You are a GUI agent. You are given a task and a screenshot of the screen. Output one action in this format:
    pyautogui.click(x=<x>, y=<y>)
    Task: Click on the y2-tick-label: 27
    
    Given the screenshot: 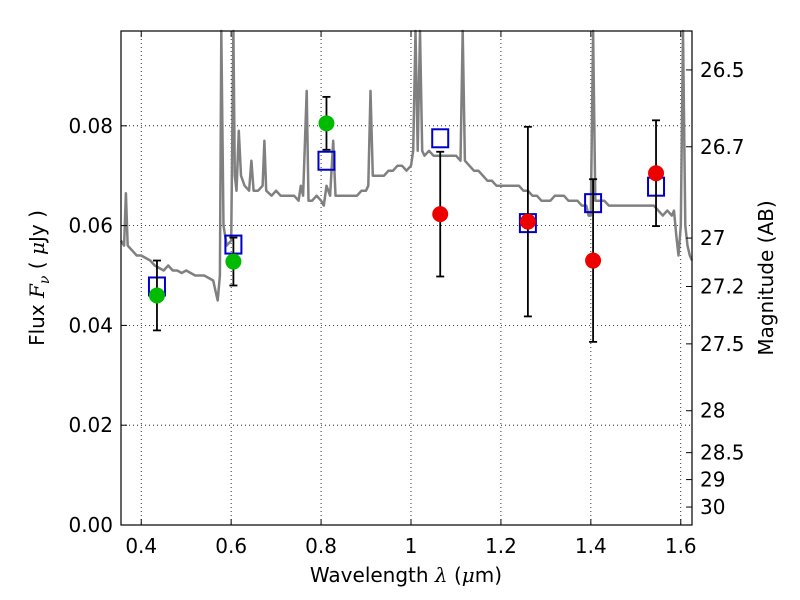 What is the action you would take?
    pyautogui.click(x=712, y=238)
    